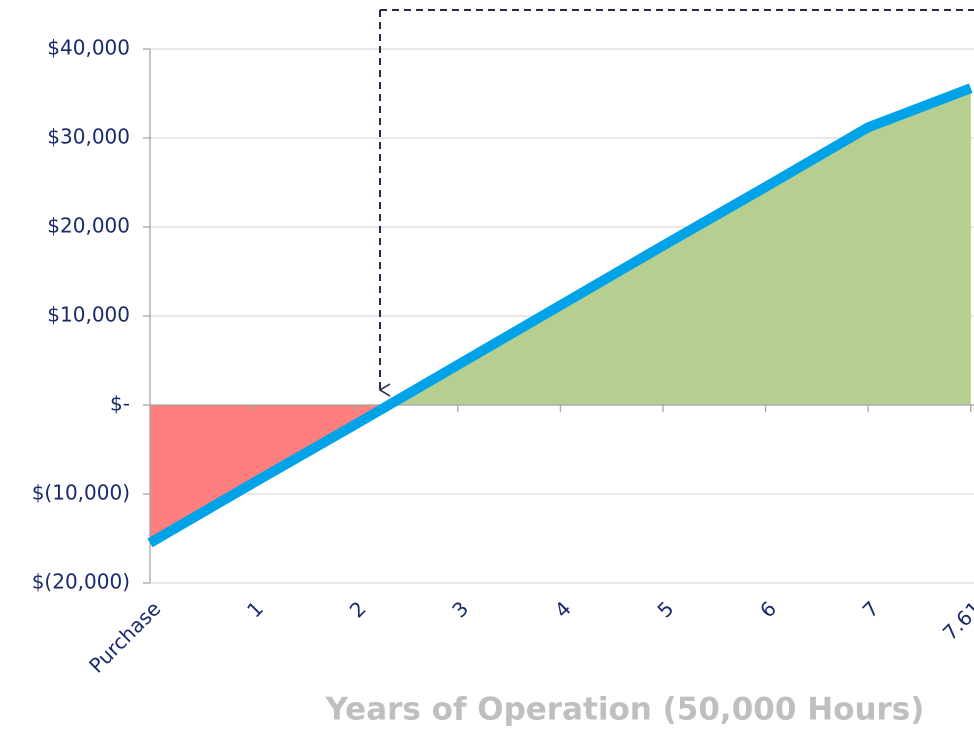  What do you see at coordinates (124, 636) in the screenshot?
I see `x-tick-label: Purchase` at bounding box center [124, 636].